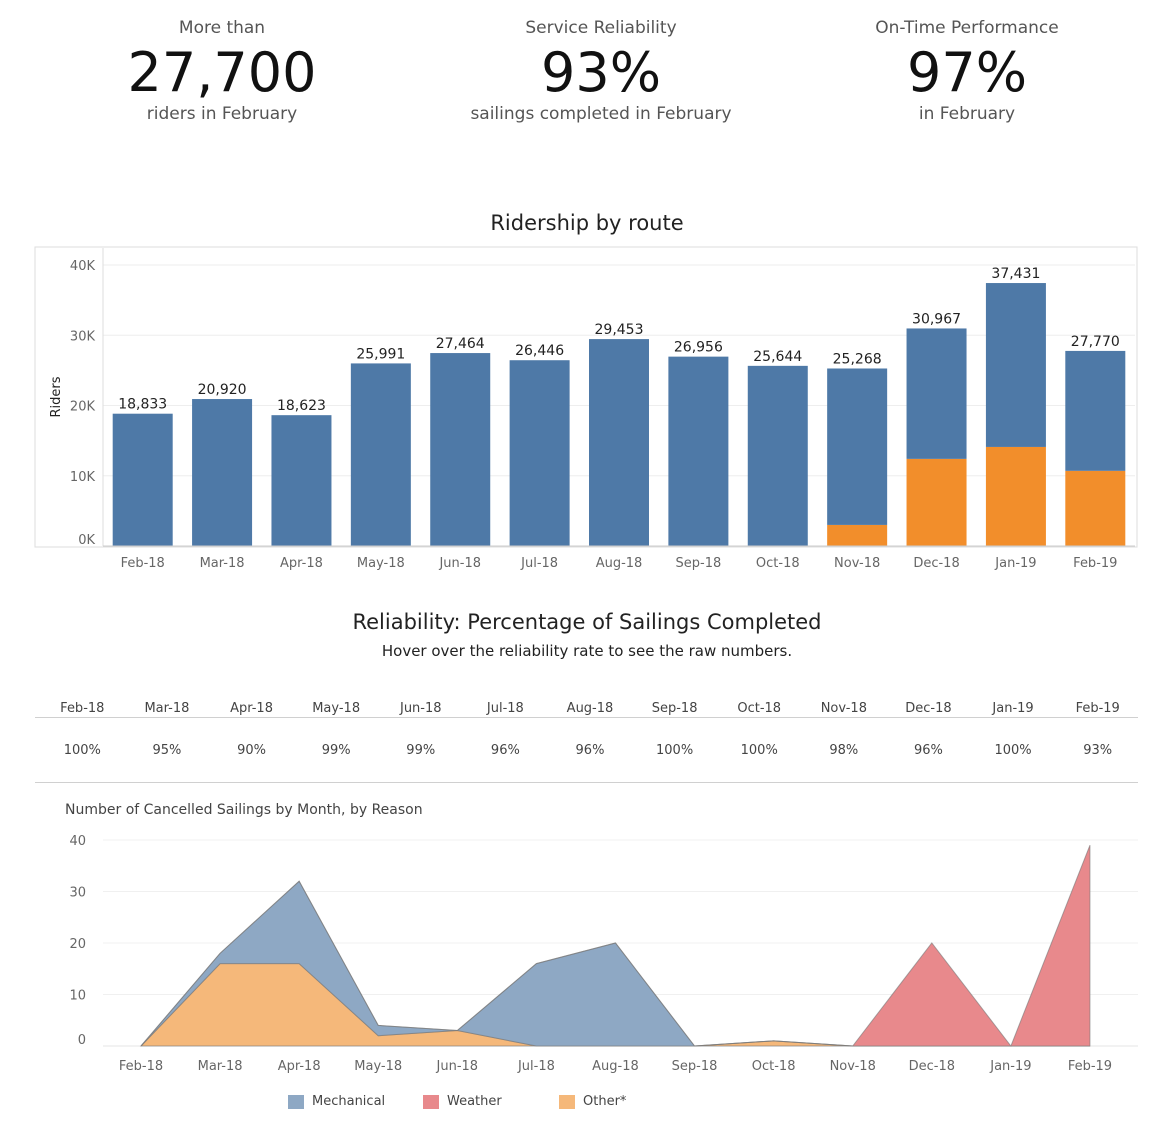 Image resolution: width=1174 pixels, height=1130 pixels. What do you see at coordinates (601, 28) in the screenshot?
I see `kpi-label: Service Reliability` at bounding box center [601, 28].